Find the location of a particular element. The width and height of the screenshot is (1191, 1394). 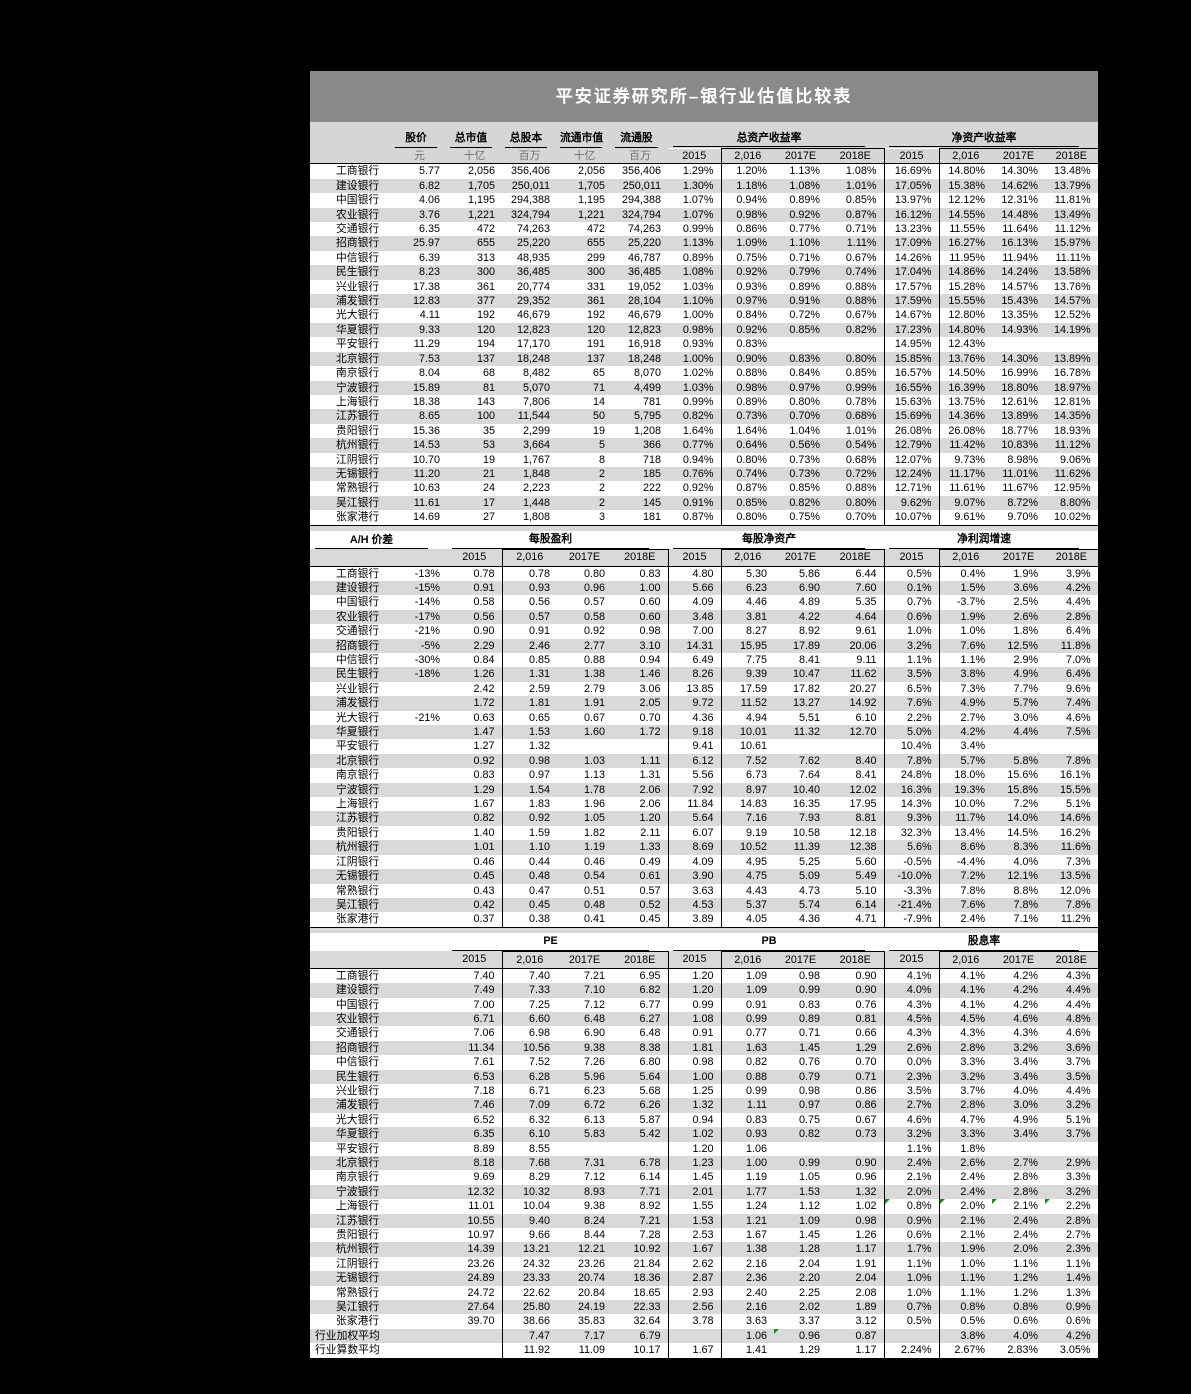

value-cell: 4.0% is located at coordinates (1026, 1090).